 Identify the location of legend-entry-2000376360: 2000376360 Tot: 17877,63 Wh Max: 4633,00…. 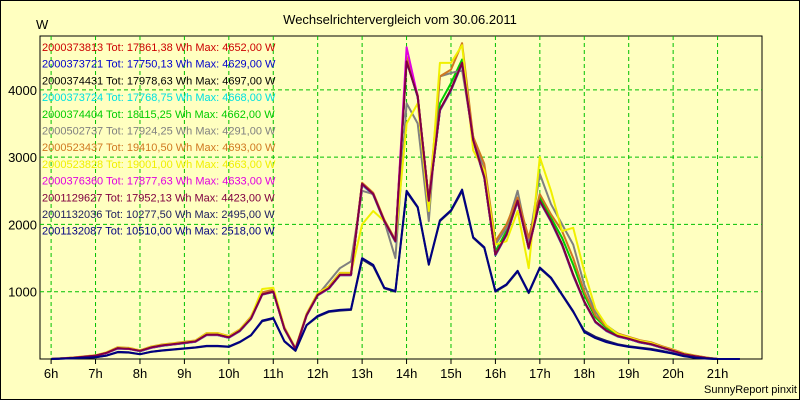
(159, 182).